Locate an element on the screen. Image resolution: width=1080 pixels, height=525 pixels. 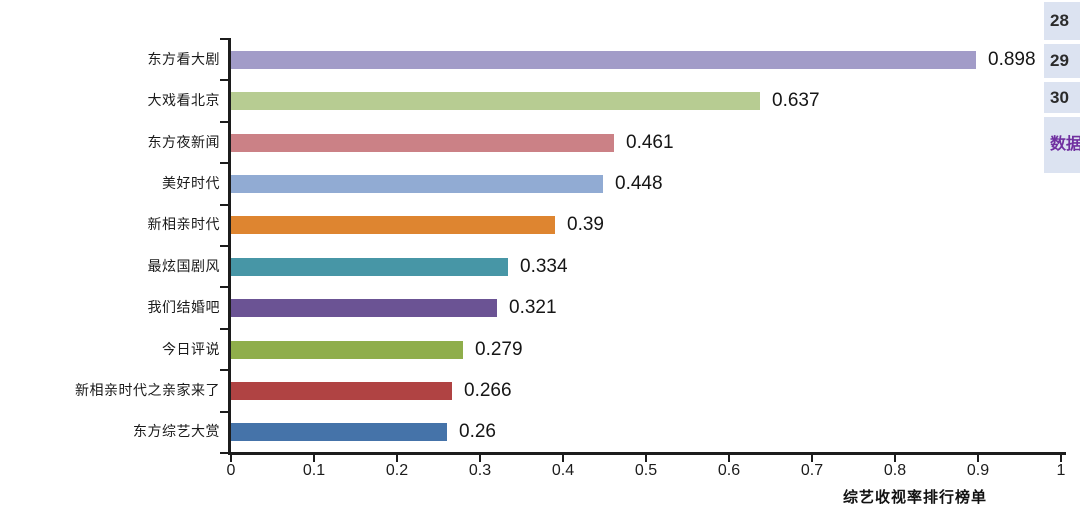
bar-value-label: 0.321 is located at coordinates (533, 307).